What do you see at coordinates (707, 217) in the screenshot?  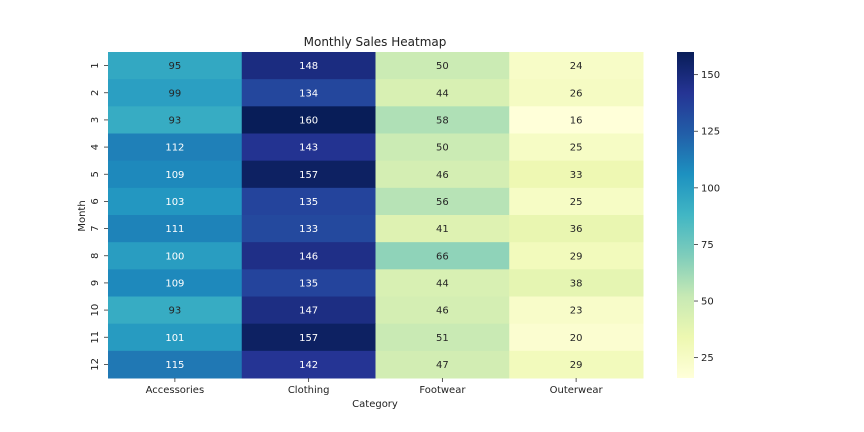 I see `colorbar-ticks: 25 50 75 100 125 150` at bounding box center [707, 217].